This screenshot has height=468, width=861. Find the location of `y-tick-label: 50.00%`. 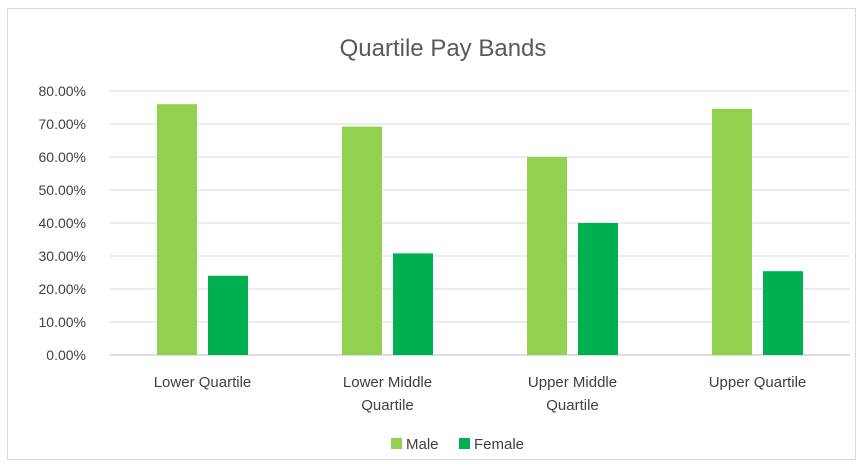

y-tick-label: 50.00% is located at coordinates (62, 190).